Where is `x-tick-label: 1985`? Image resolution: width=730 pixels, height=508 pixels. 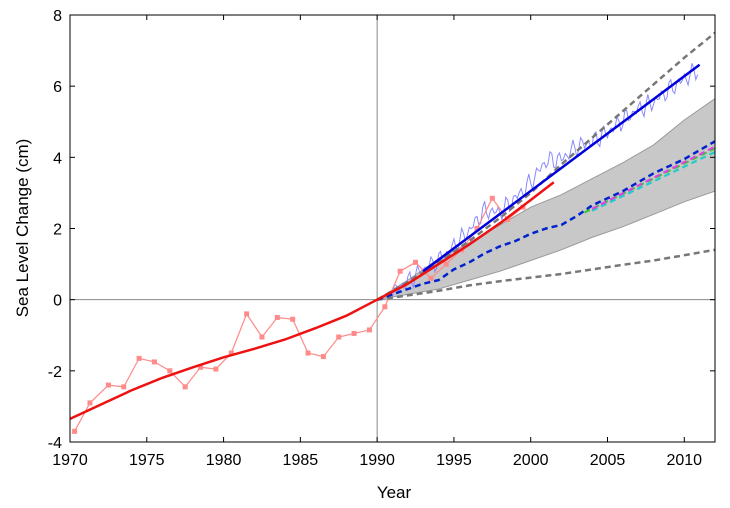 x-tick-label: 1985 is located at coordinates (301, 460).